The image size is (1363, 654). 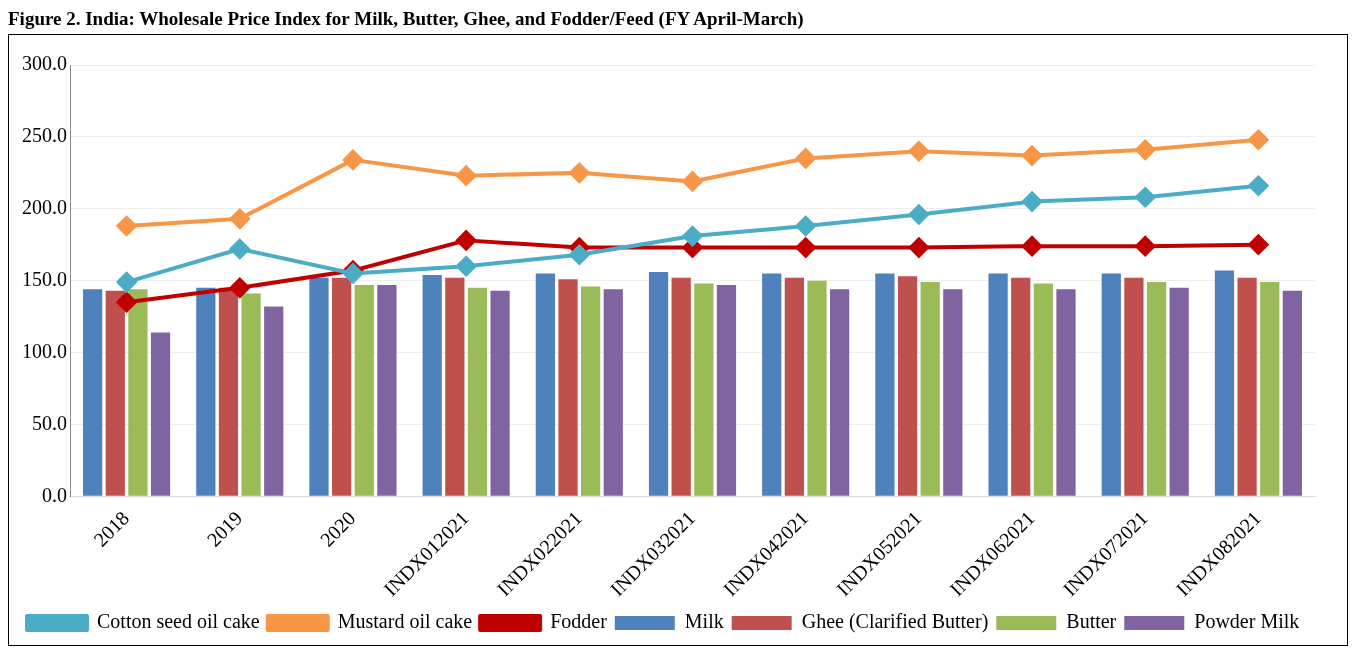 What do you see at coordinates (579, 621) in the screenshot?
I see `legend-label: Fodder` at bounding box center [579, 621].